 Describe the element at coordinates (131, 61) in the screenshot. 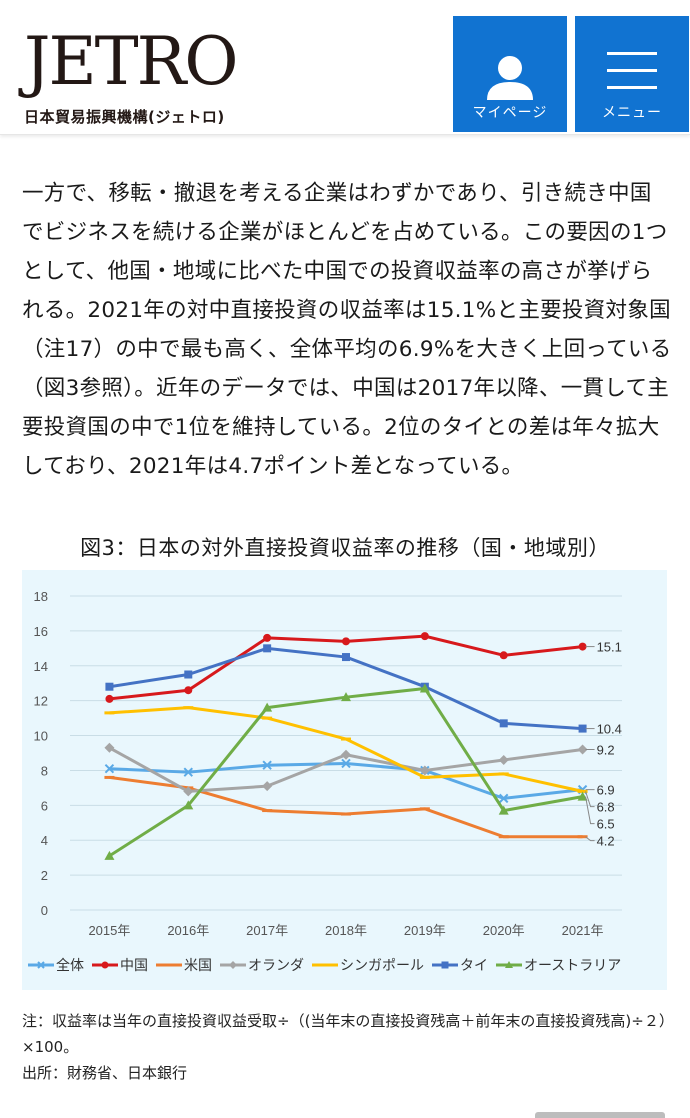

I see `jetro-logo: JETRO` at that location.